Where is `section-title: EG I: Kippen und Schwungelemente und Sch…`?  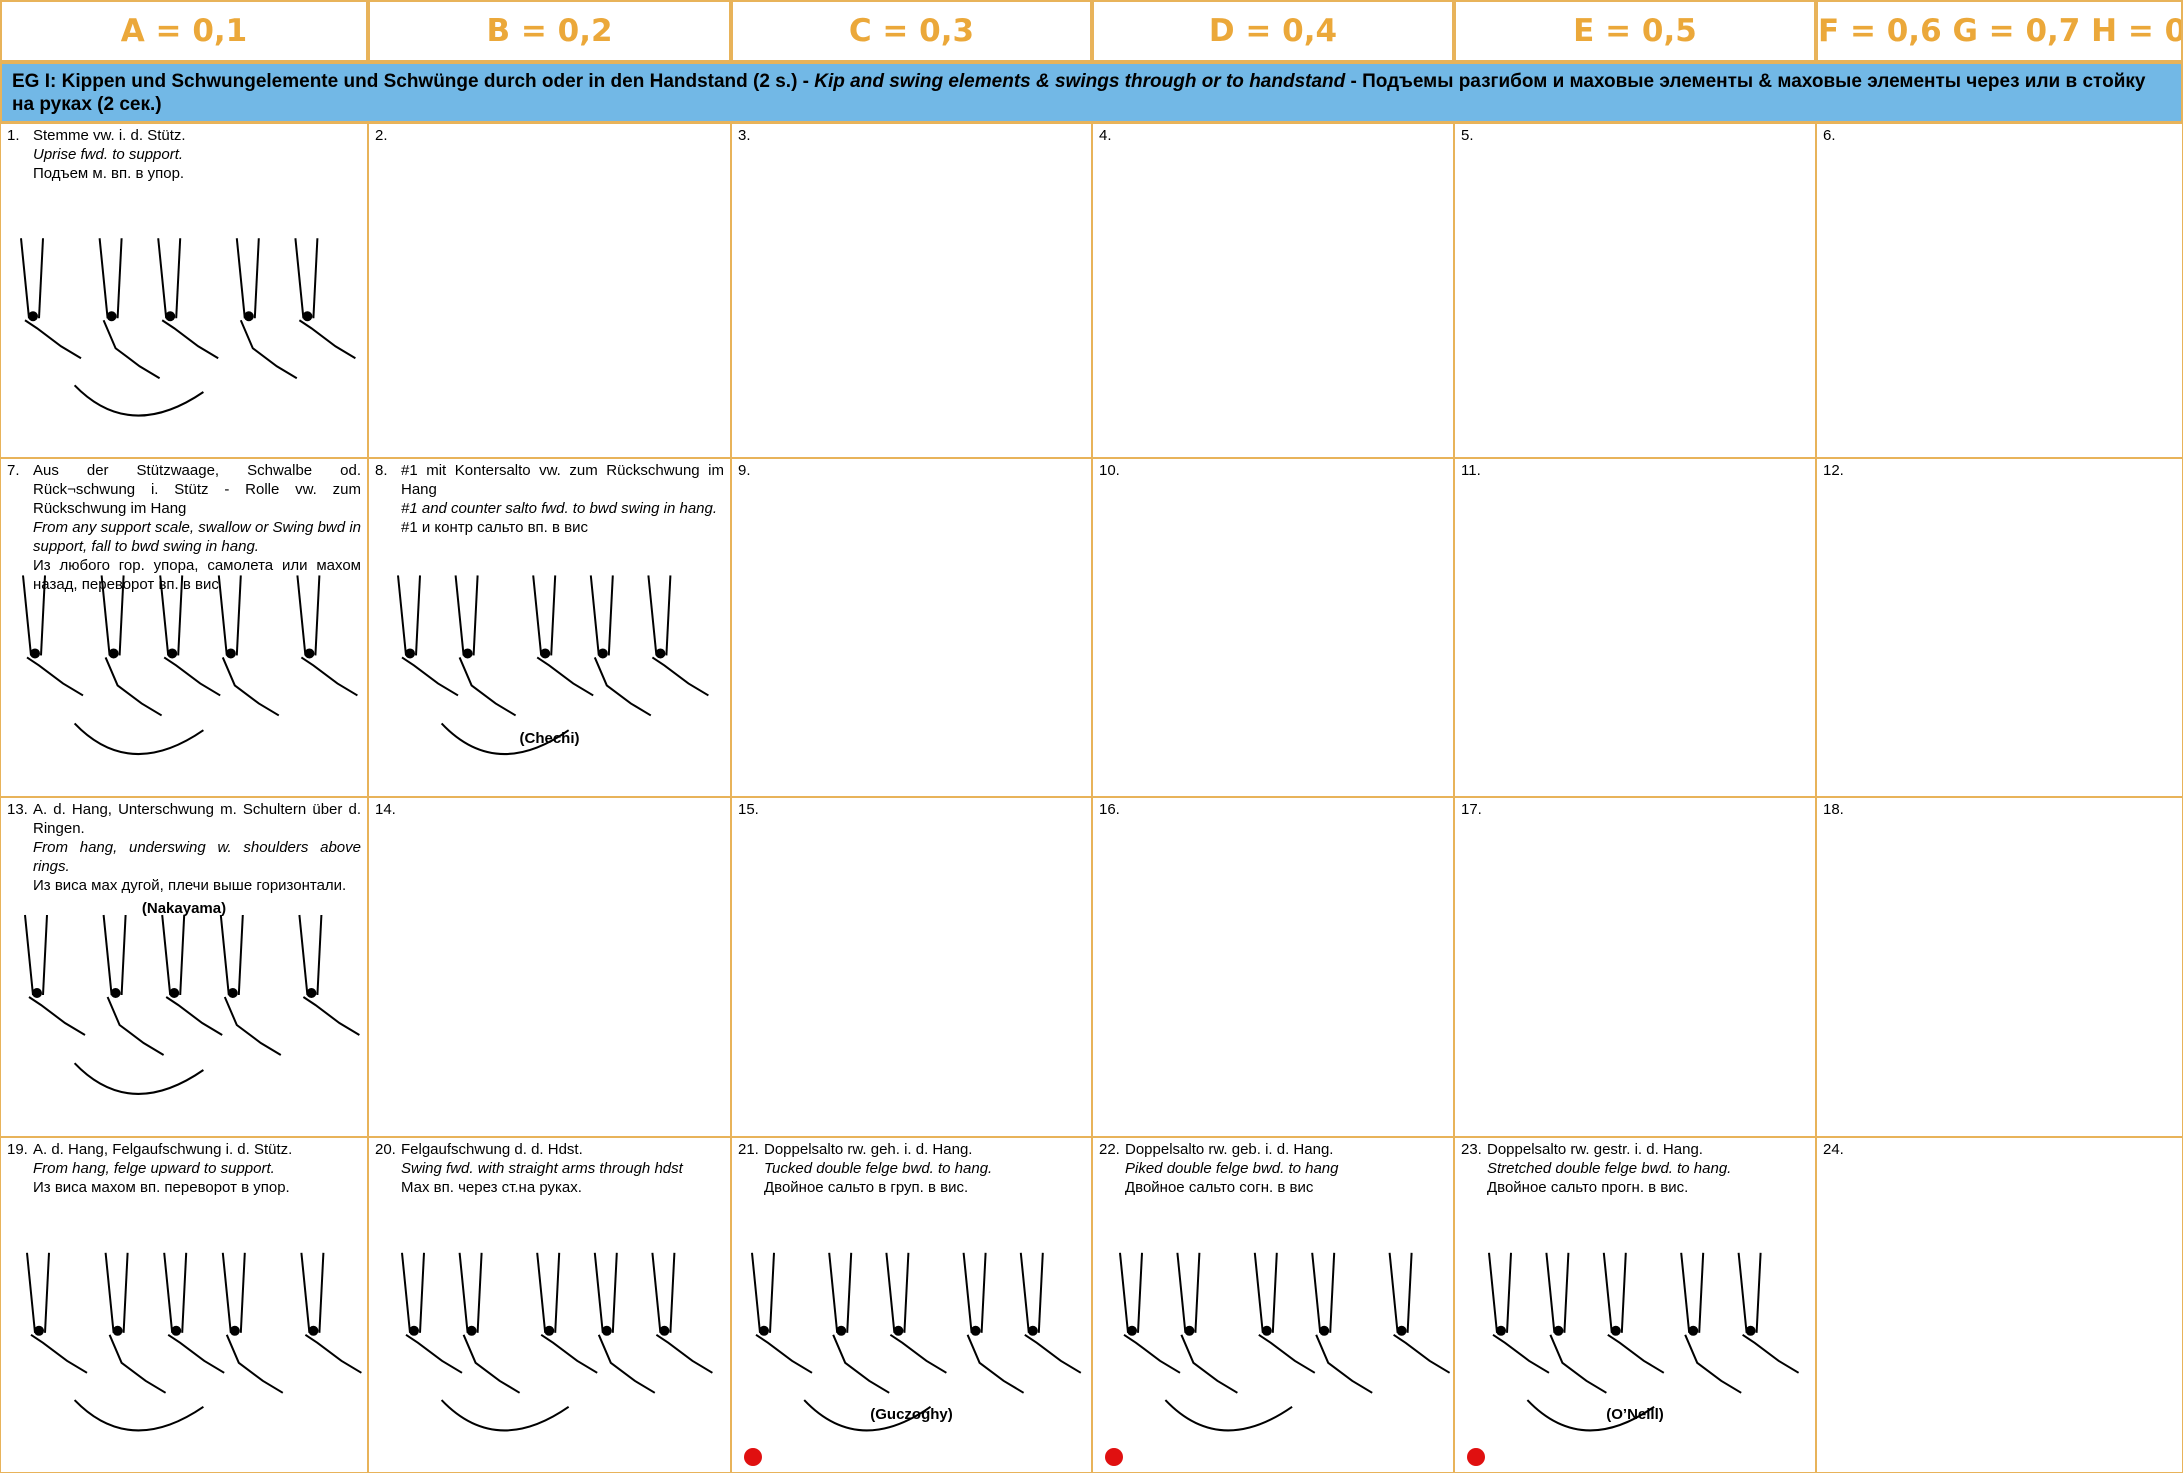
section-title: EG I: Kippen und Schwungelemente und Sch… is located at coordinates (1091, 92).